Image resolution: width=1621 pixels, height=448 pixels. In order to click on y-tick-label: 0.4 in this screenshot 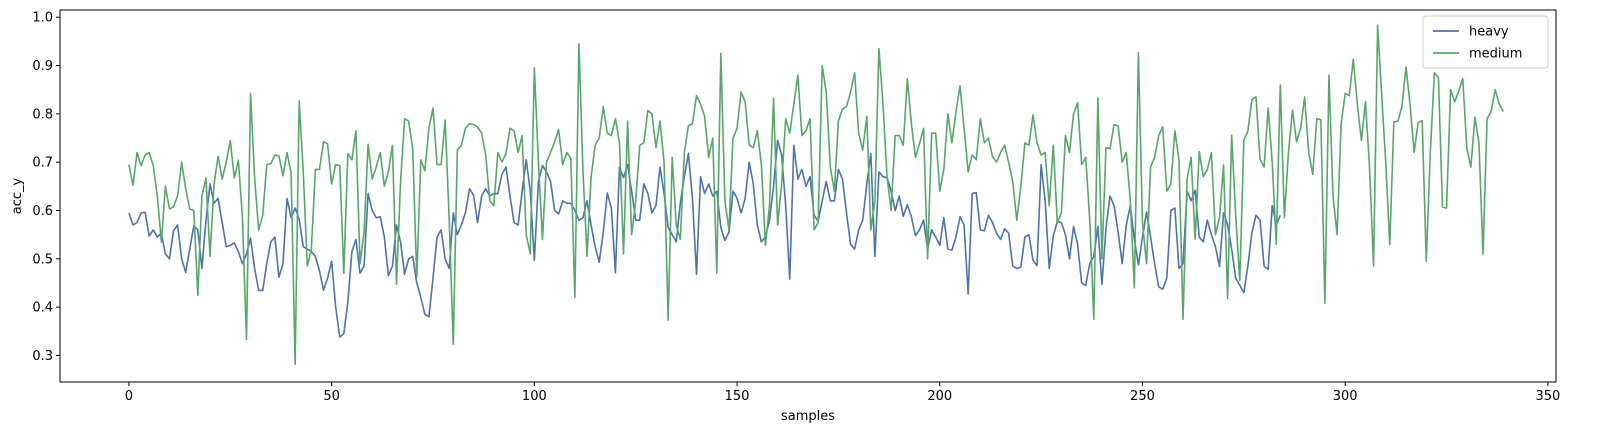, I will do `click(42, 308)`.